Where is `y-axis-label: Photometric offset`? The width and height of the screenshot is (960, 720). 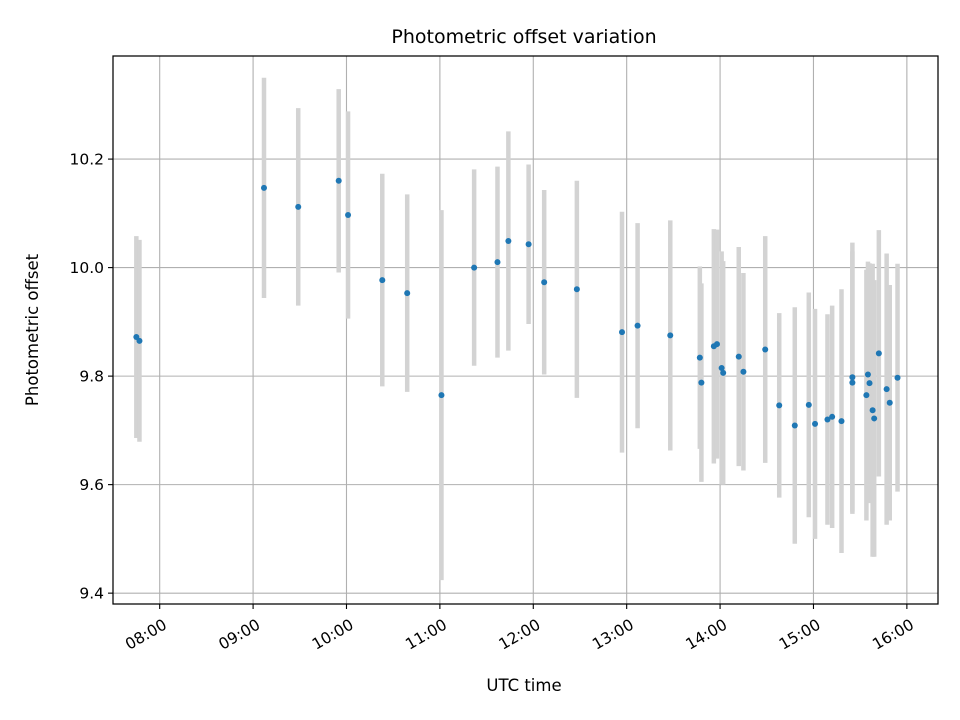
y-axis-label: Photometric offset is located at coordinates (32, 329).